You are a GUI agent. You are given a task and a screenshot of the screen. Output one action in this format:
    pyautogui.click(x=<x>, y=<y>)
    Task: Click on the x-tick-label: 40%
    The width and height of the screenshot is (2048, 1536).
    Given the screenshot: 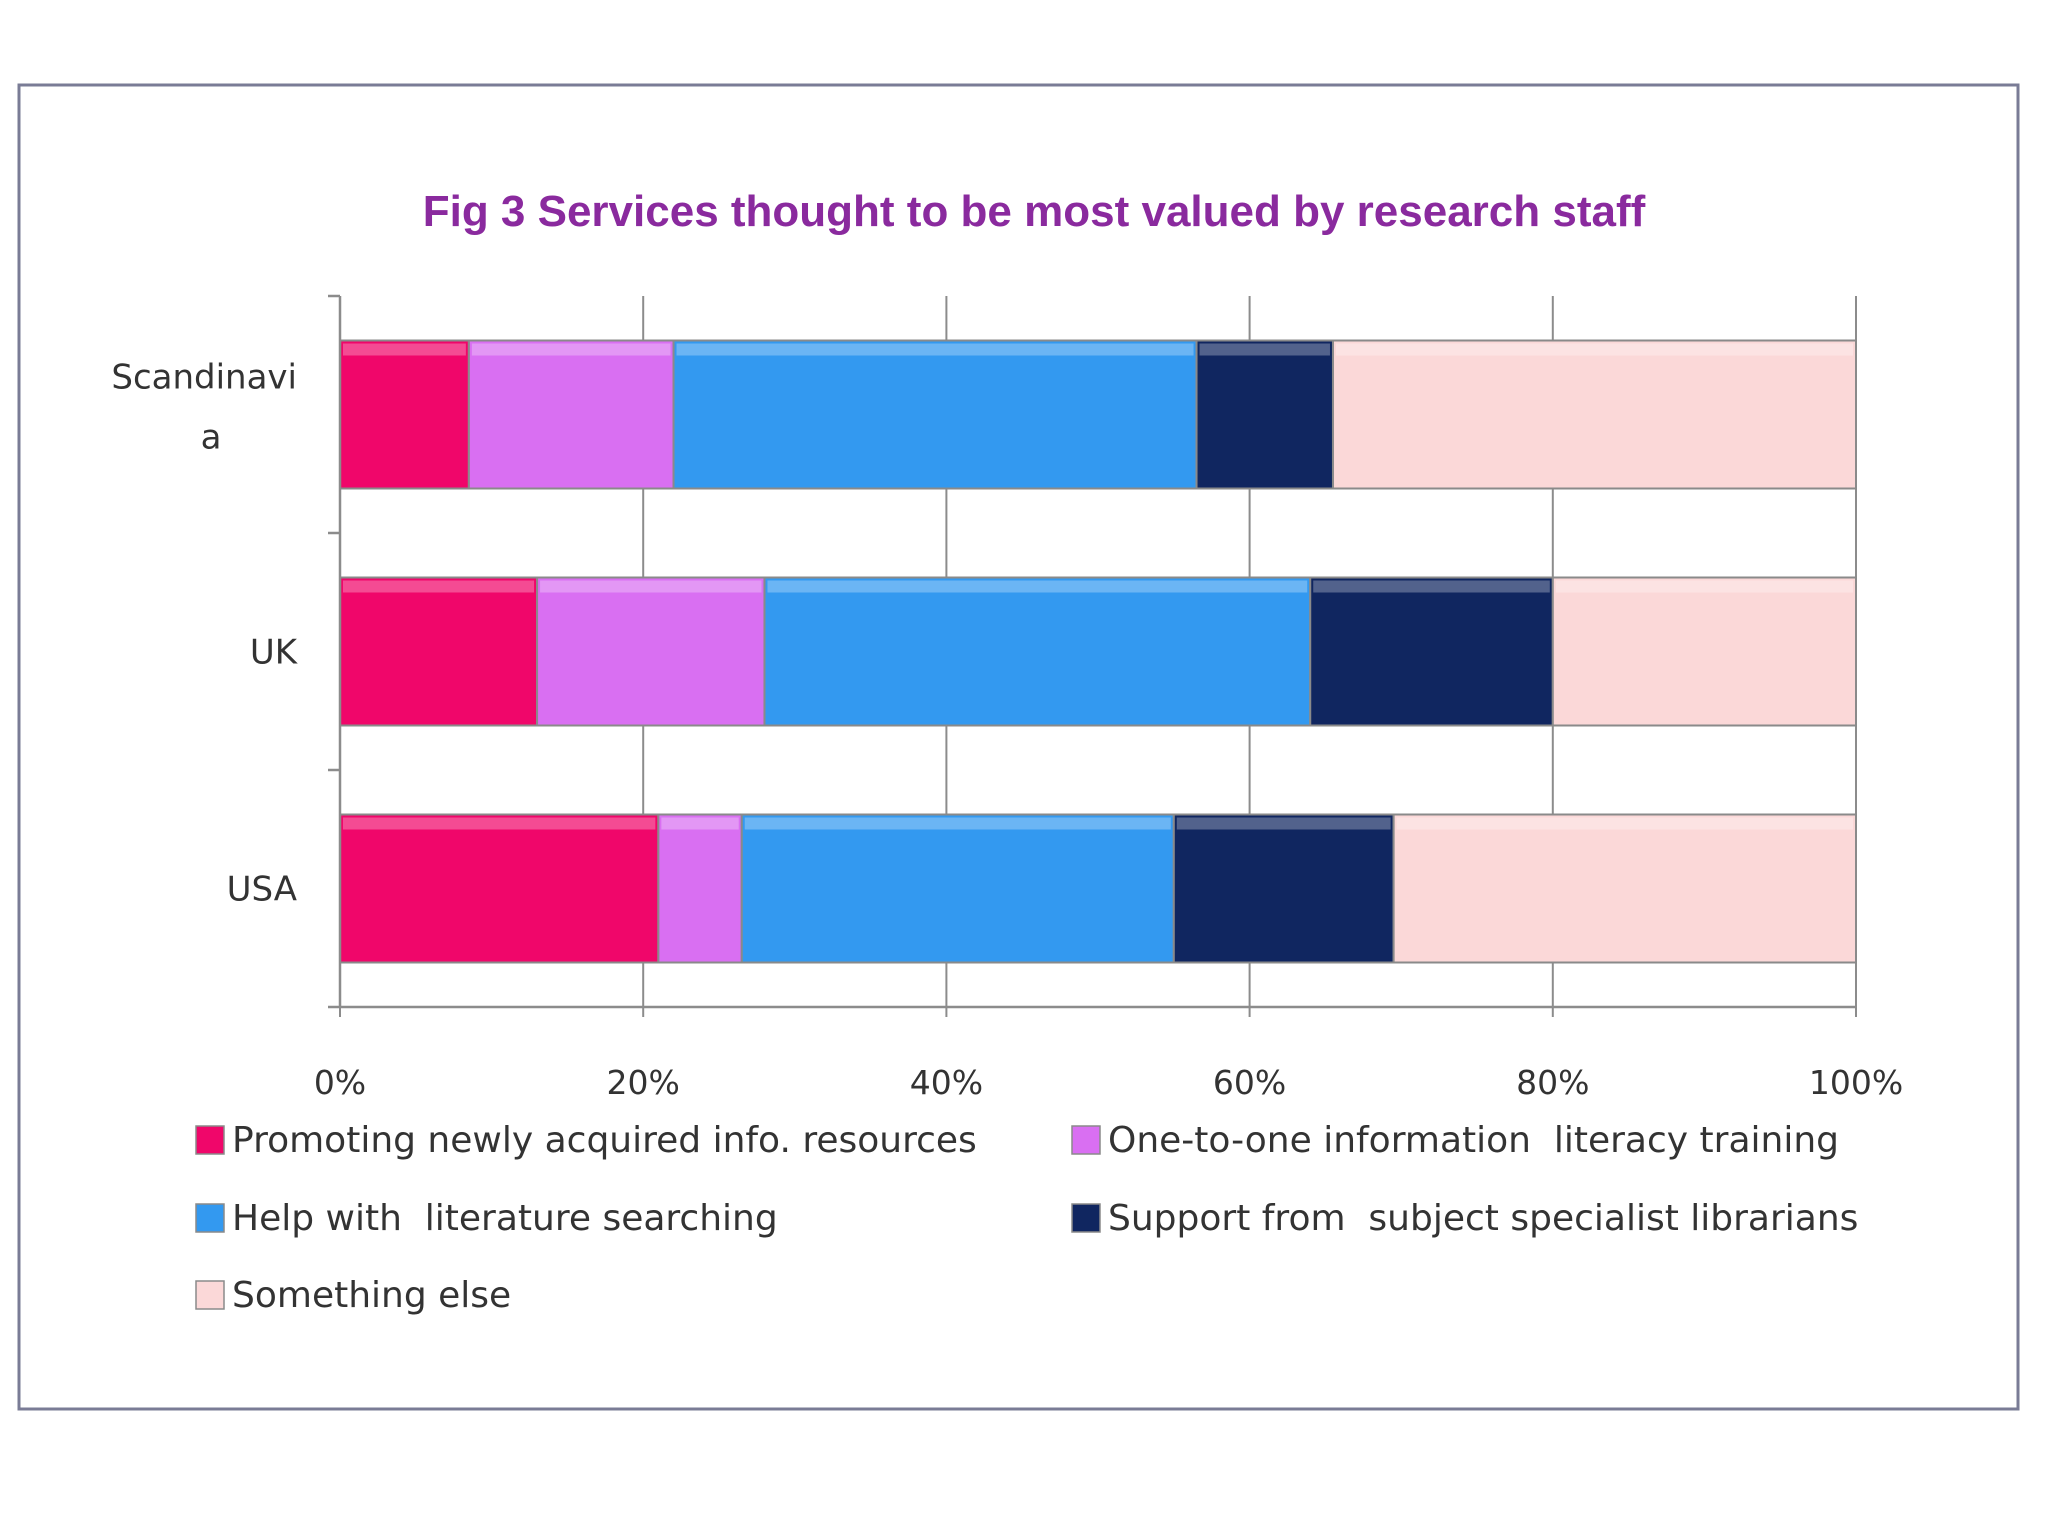 What is the action you would take?
    pyautogui.click(x=946, y=1082)
    